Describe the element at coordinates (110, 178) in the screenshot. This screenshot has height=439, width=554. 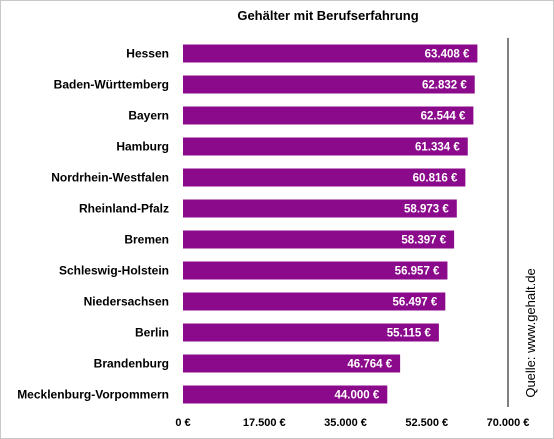
I see `category-label: Nordrhein-Westfalen` at that location.